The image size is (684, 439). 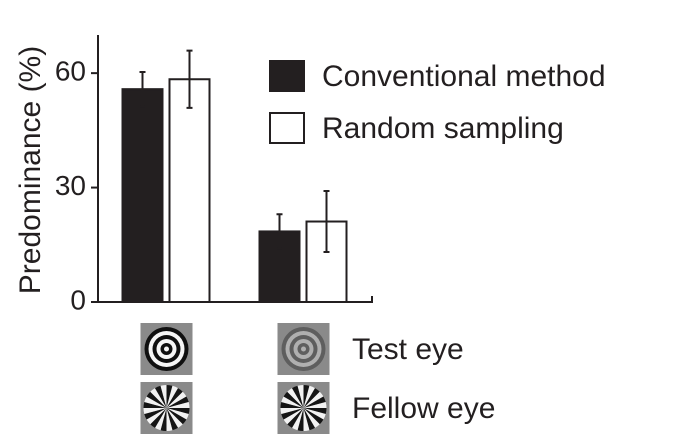 What do you see at coordinates (443, 128) in the screenshot?
I see `legend-label: Random sampling` at bounding box center [443, 128].